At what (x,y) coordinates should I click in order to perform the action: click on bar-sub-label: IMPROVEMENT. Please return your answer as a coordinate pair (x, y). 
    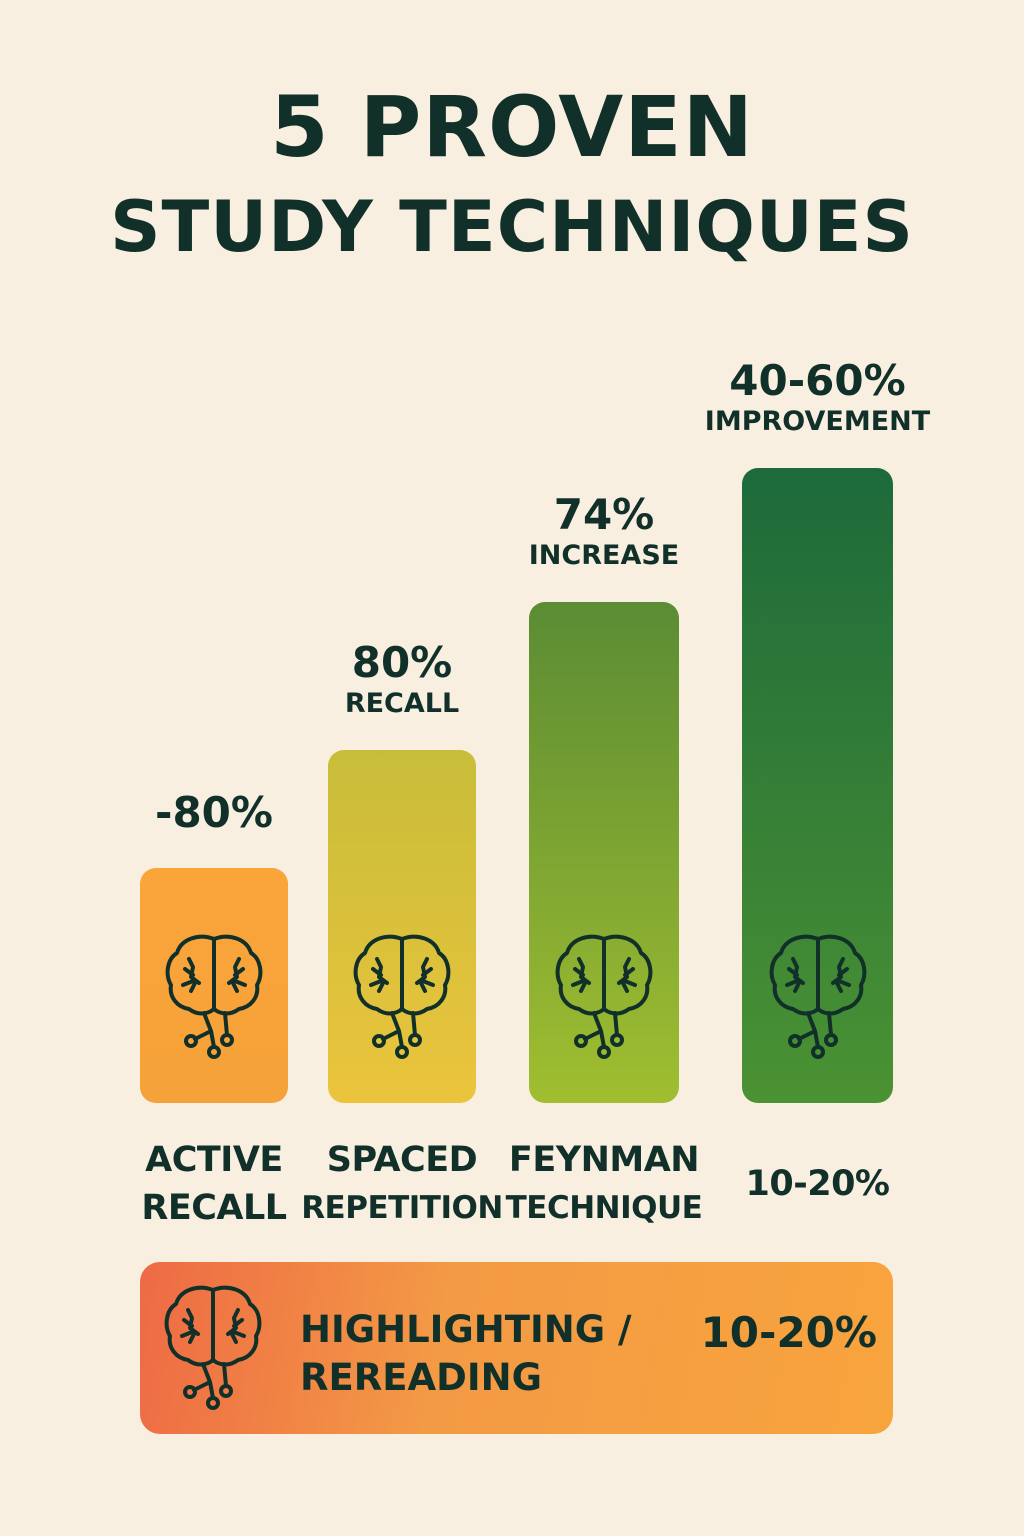
    Looking at the image, I should click on (817, 421).